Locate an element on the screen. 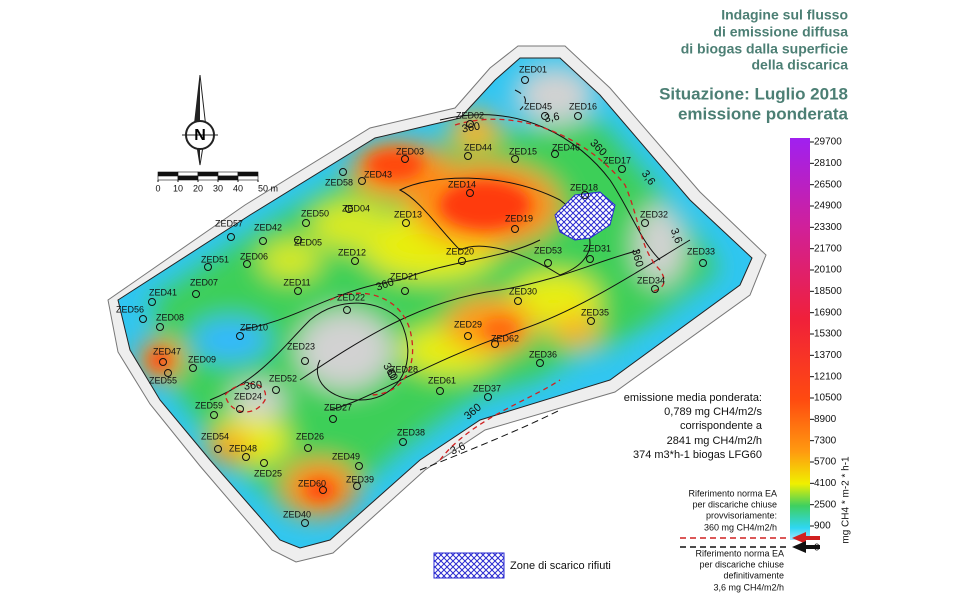  sampling-point-label: ZED55 is located at coordinates (163, 380).